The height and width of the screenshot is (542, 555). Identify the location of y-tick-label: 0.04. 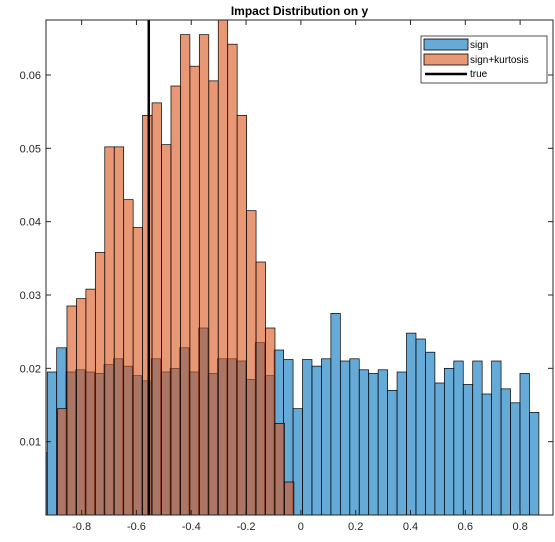
(30, 223).